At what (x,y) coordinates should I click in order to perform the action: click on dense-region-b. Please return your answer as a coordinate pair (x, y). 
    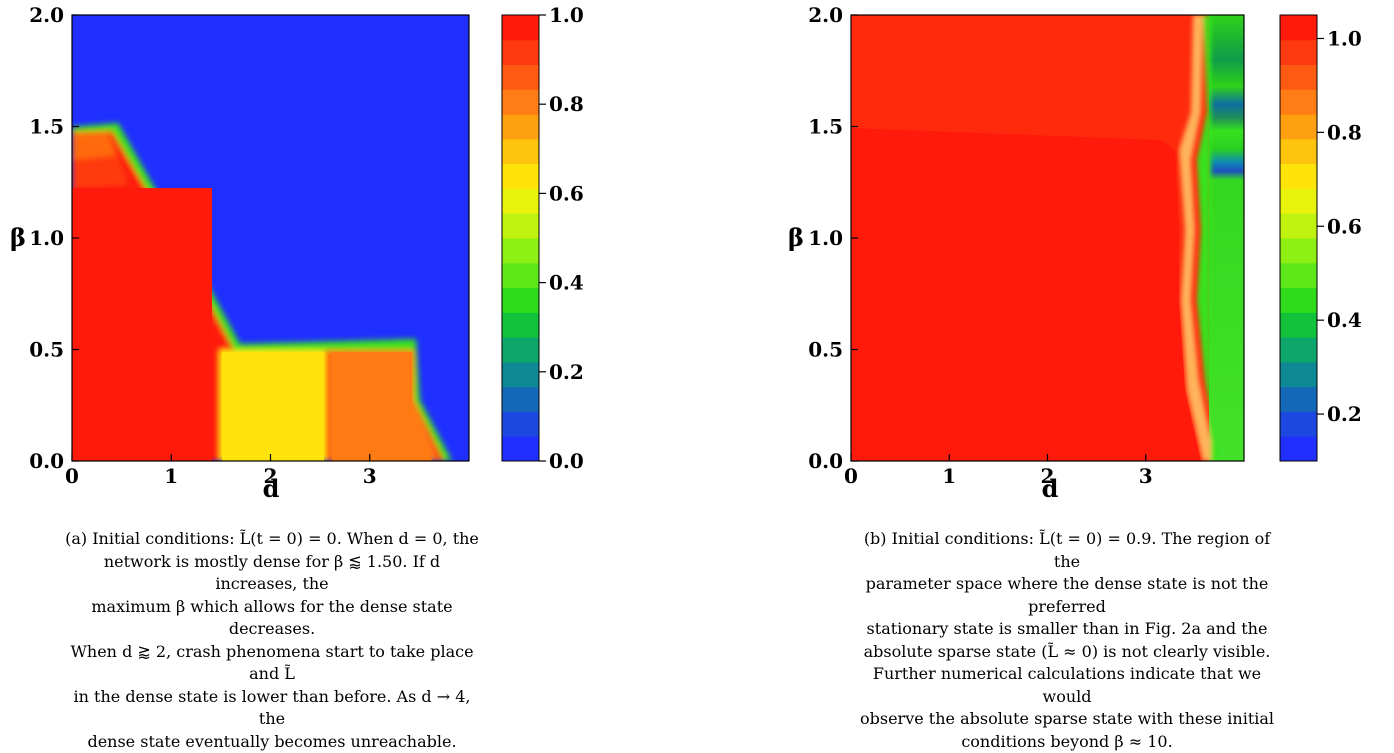
    Looking at the image, I should click on (1026, 294).